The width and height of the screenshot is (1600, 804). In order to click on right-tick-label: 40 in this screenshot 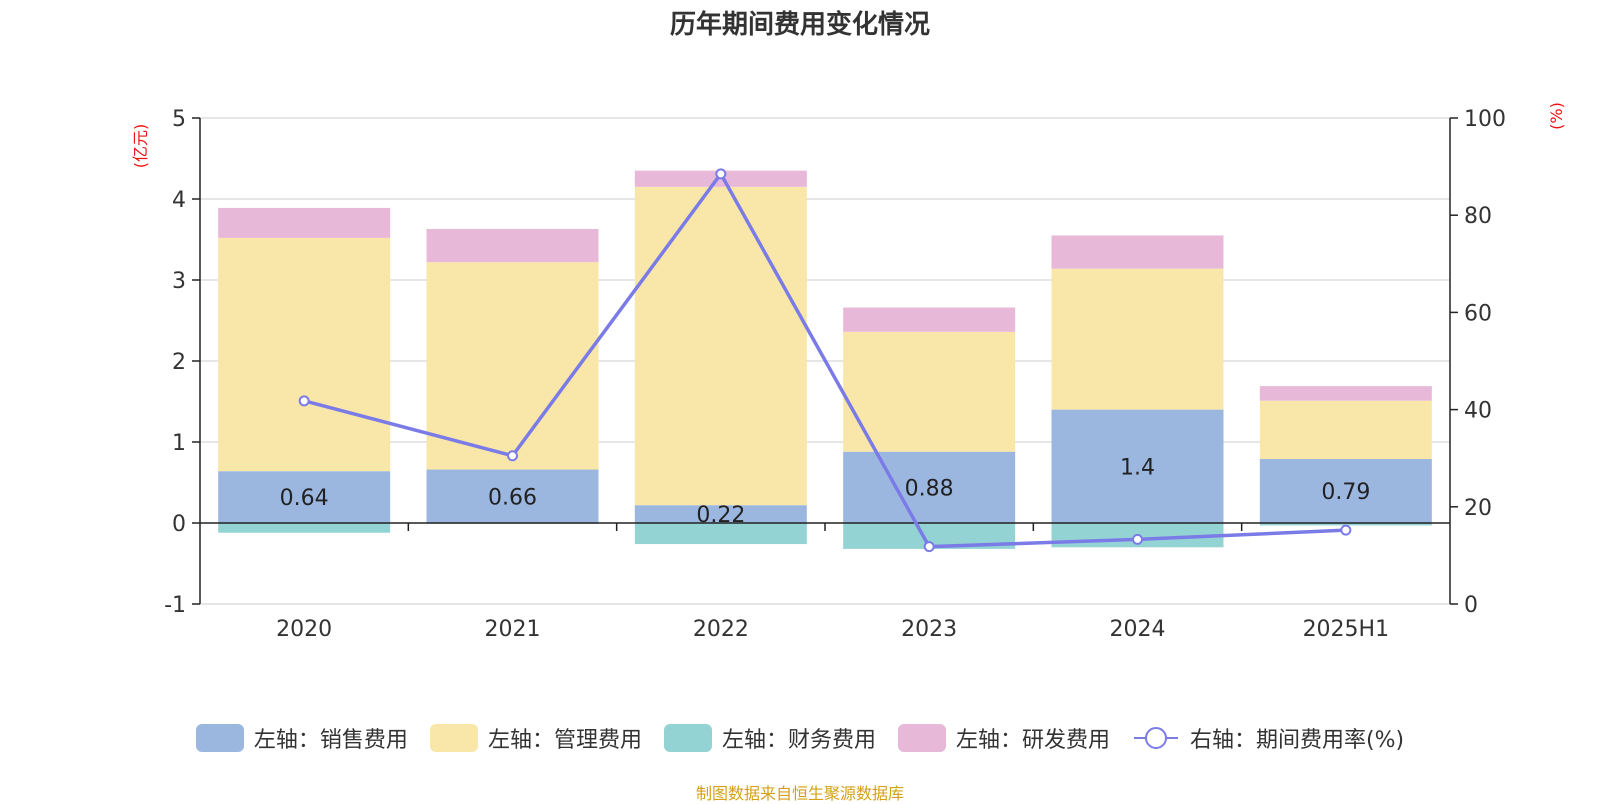, I will do `click(1478, 411)`.